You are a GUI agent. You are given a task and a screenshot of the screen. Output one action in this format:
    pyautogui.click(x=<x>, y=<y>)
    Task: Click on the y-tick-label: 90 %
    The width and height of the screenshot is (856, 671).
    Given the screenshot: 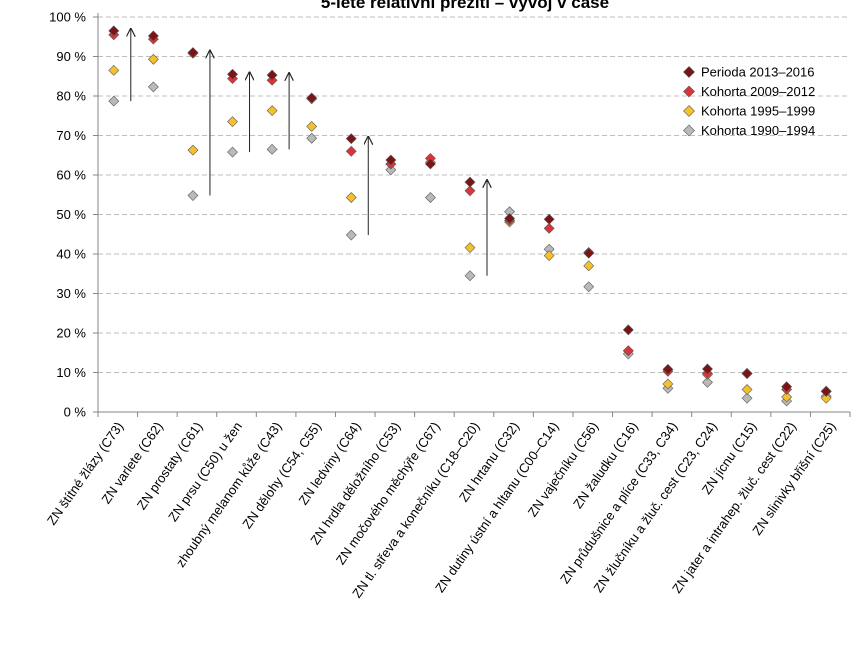 What is the action you would take?
    pyautogui.click(x=71, y=56)
    